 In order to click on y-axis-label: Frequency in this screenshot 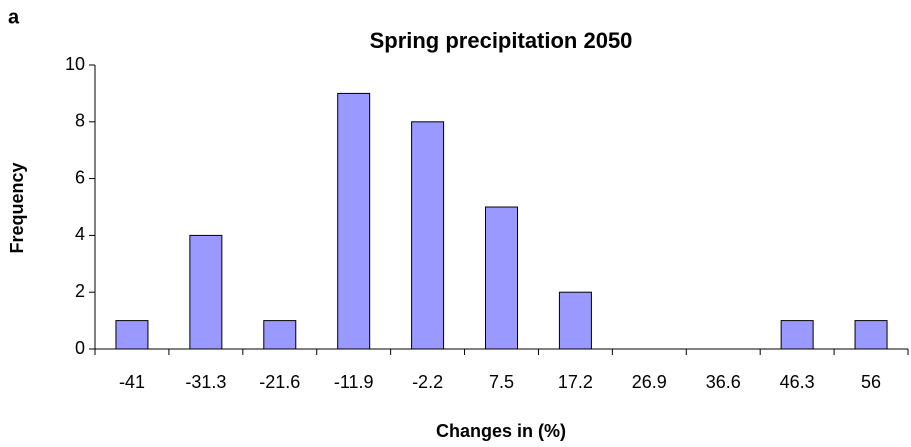, I will do `click(17, 207)`.